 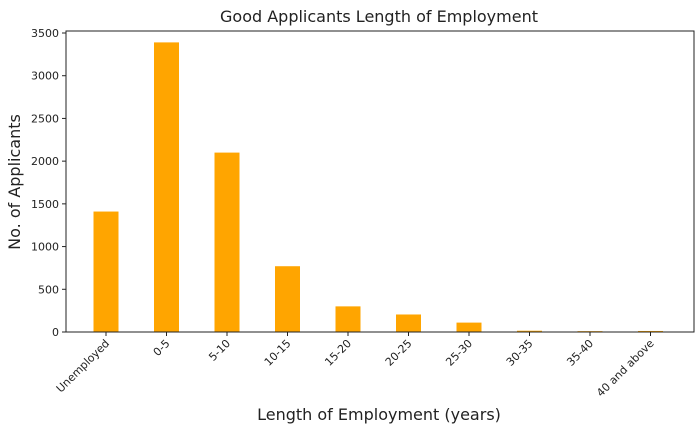 What do you see at coordinates (580, 353) in the screenshot?
I see `x-tick-label: 35-40` at bounding box center [580, 353].